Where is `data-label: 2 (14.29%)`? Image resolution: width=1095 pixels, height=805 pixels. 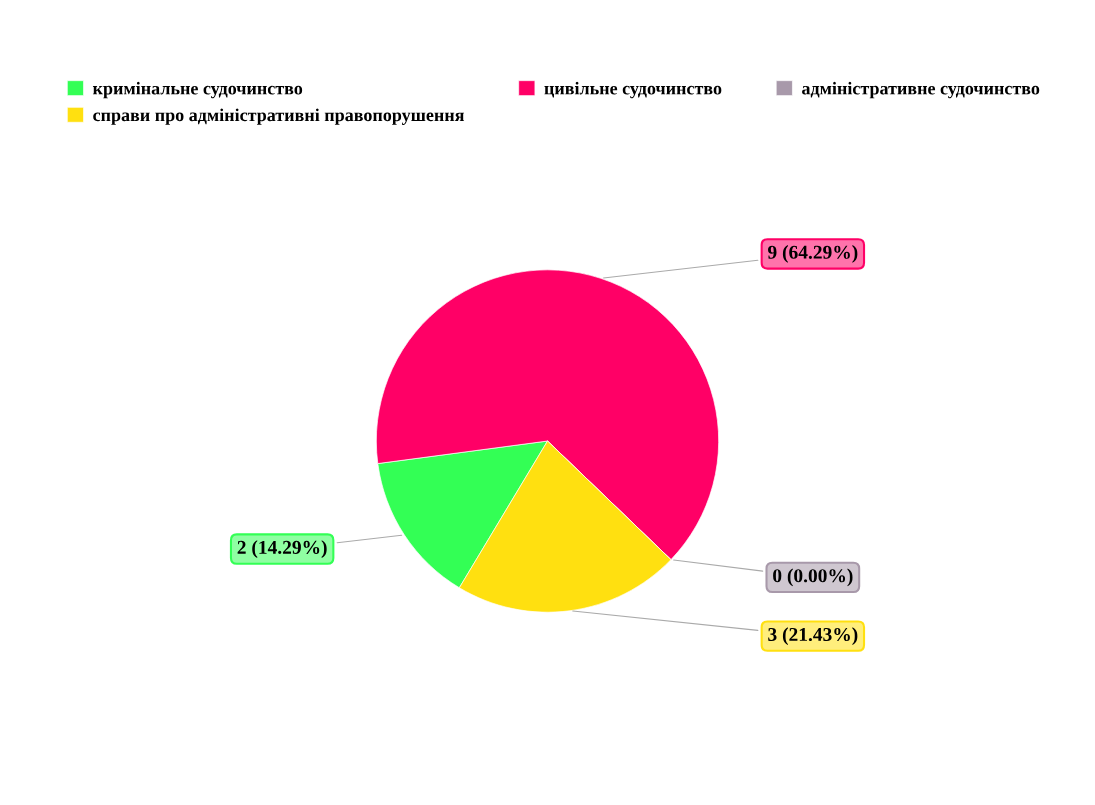 data-label: 2 (14.29%) is located at coordinates (282, 549).